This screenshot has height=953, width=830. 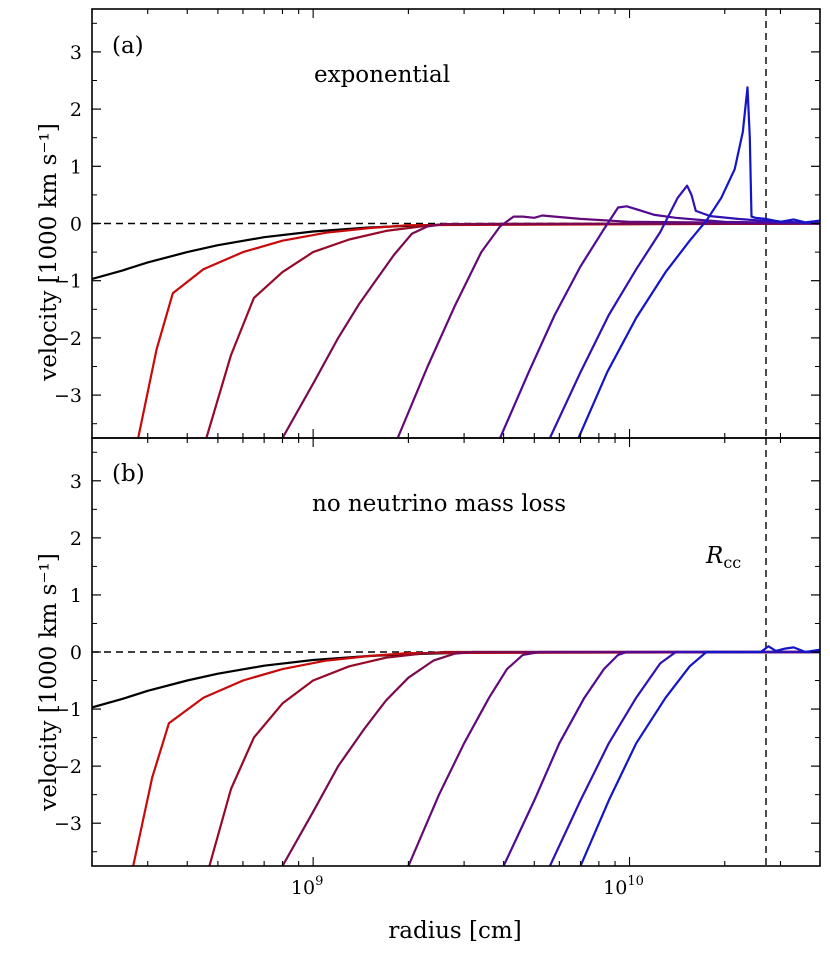 What do you see at coordinates (714, 556) in the screenshot?
I see `r-cc-label-base: R` at bounding box center [714, 556].